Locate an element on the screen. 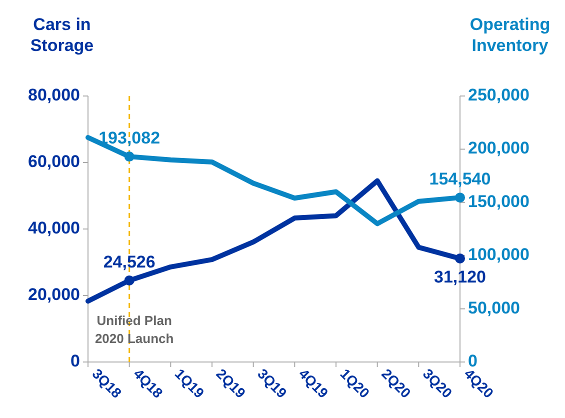 The width and height of the screenshot is (565, 418). y2-tick-label: 250,000 is located at coordinates (499, 94).